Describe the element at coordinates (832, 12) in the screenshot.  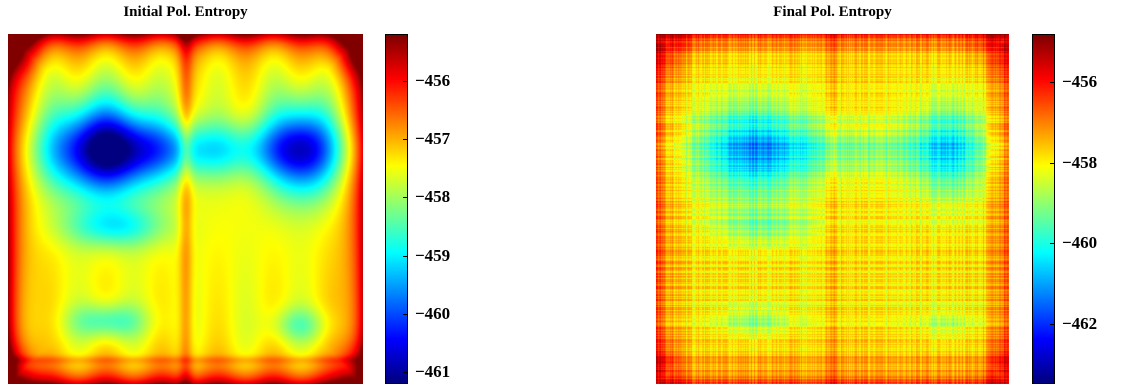
I see `chart-title-final: Final Pol. Entropy` at that location.